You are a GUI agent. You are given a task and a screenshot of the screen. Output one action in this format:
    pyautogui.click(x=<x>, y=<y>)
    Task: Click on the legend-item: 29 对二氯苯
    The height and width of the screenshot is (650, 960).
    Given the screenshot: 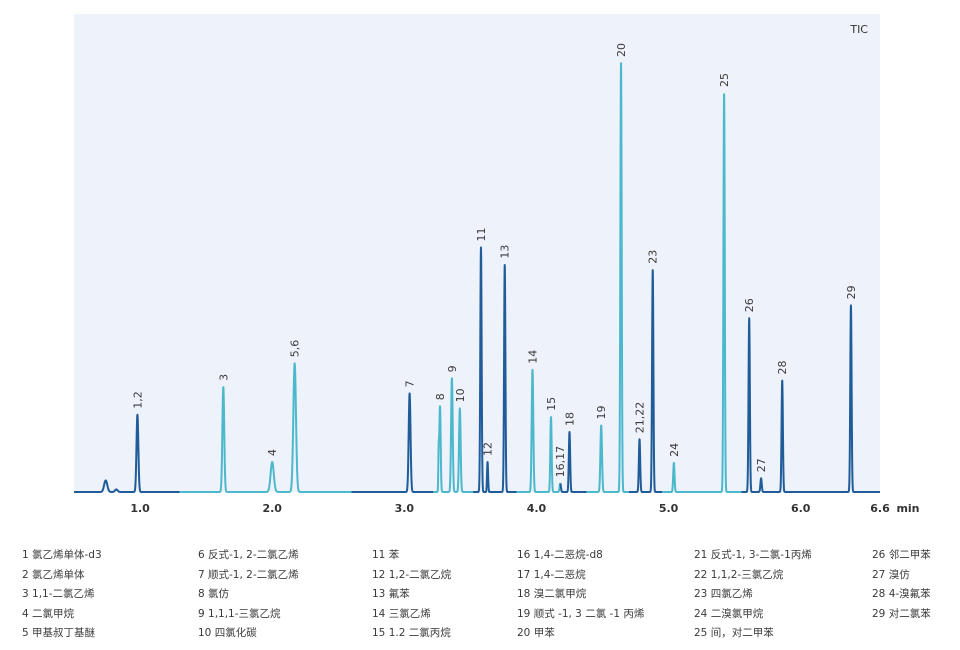 What is the action you would take?
    pyautogui.click(x=901, y=613)
    